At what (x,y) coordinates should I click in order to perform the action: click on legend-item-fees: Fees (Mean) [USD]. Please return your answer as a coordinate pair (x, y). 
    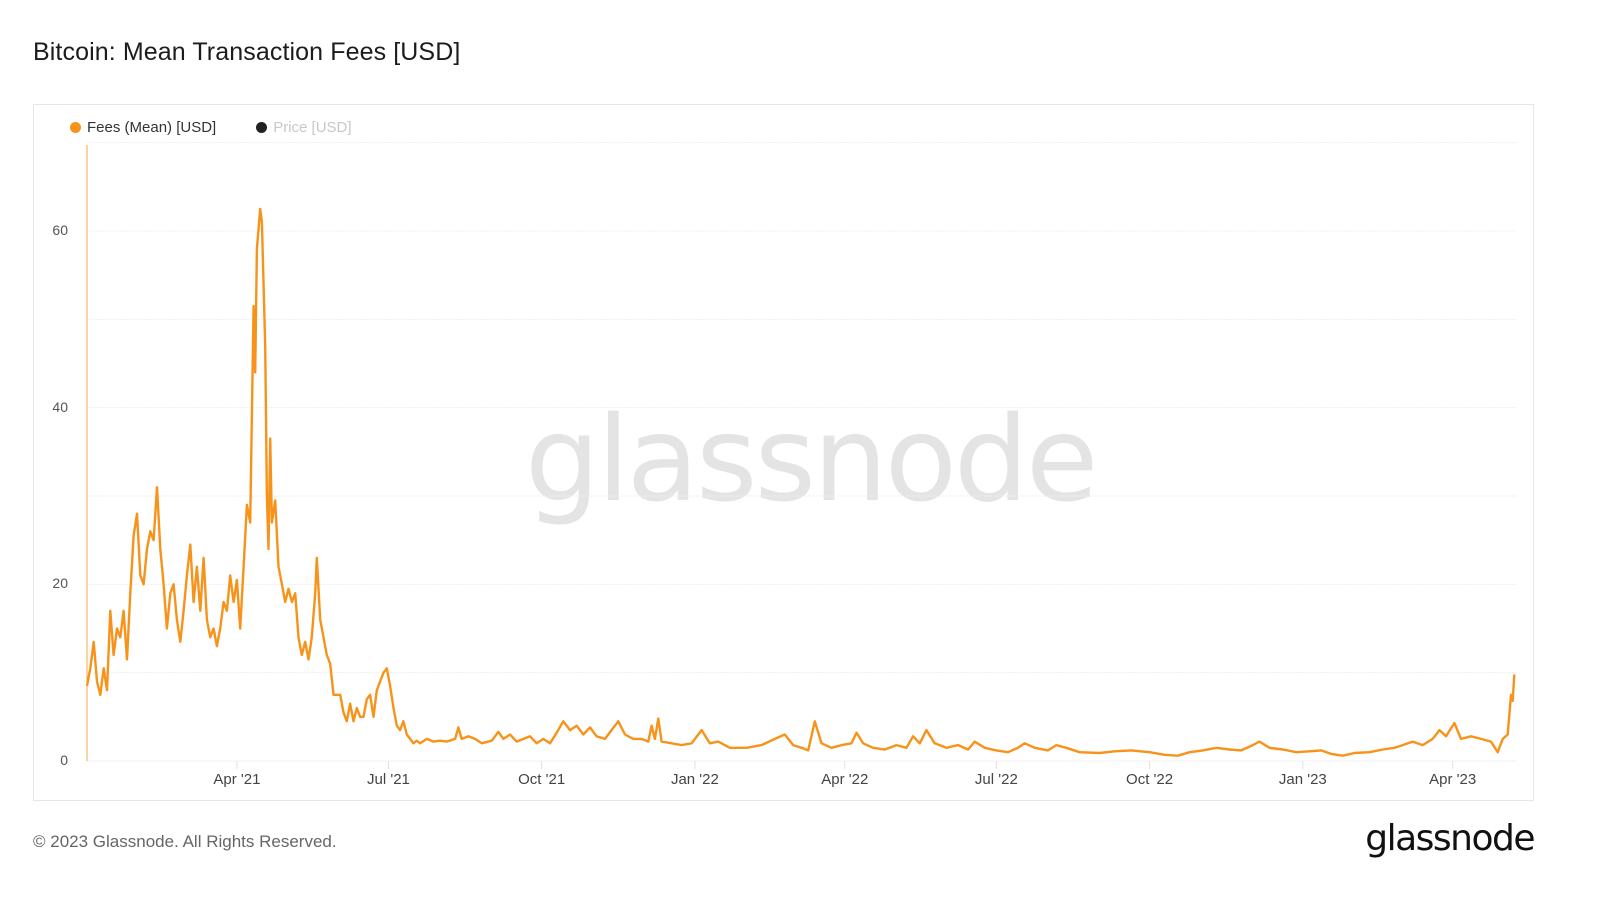
    Looking at the image, I should click on (143, 127).